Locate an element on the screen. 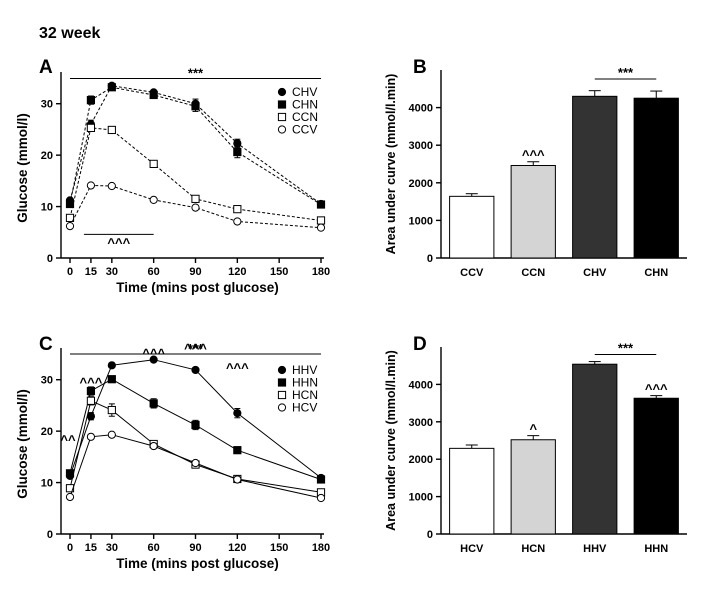  series-ccv is located at coordinates (195, 206).